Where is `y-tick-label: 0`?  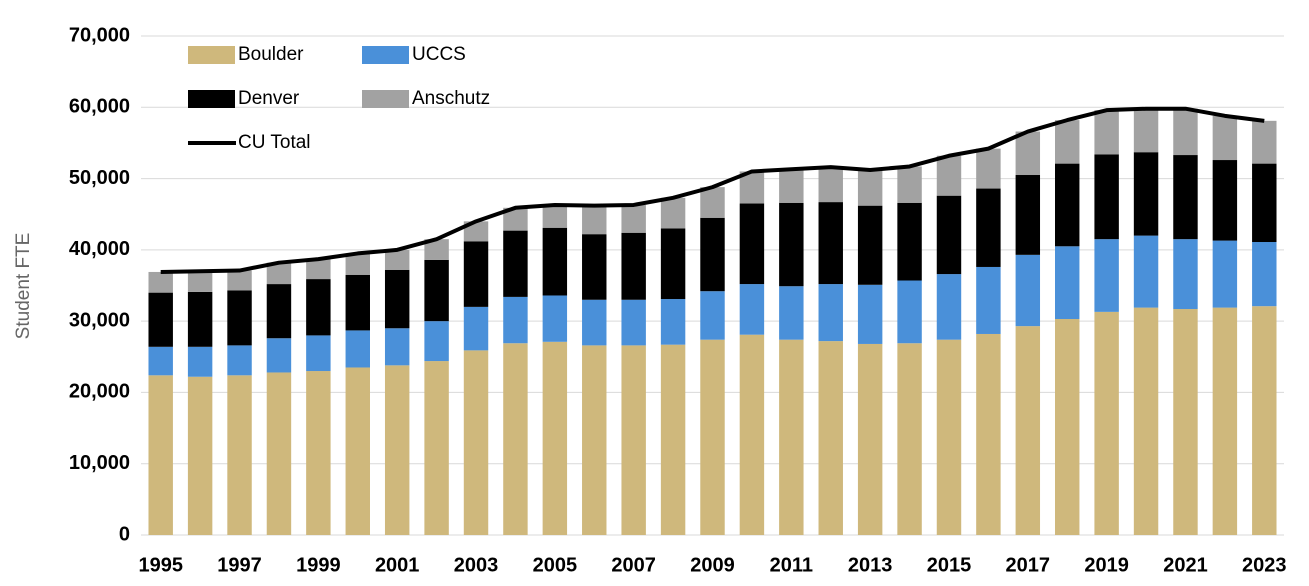
y-tick-label: 0 is located at coordinates (124, 534).